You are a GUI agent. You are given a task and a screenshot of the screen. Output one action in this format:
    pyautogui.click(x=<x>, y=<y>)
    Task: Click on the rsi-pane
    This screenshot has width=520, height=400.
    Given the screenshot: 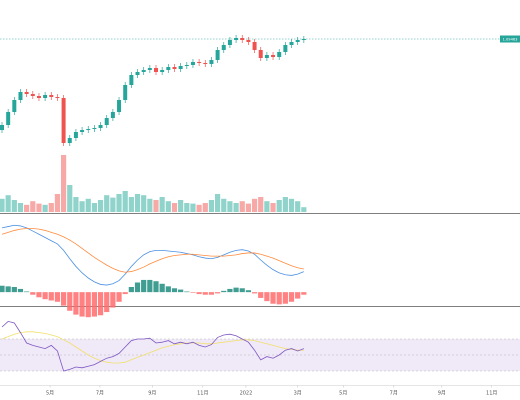 What is the action you would take?
    pyautogui.click(x=260, y=346)
    